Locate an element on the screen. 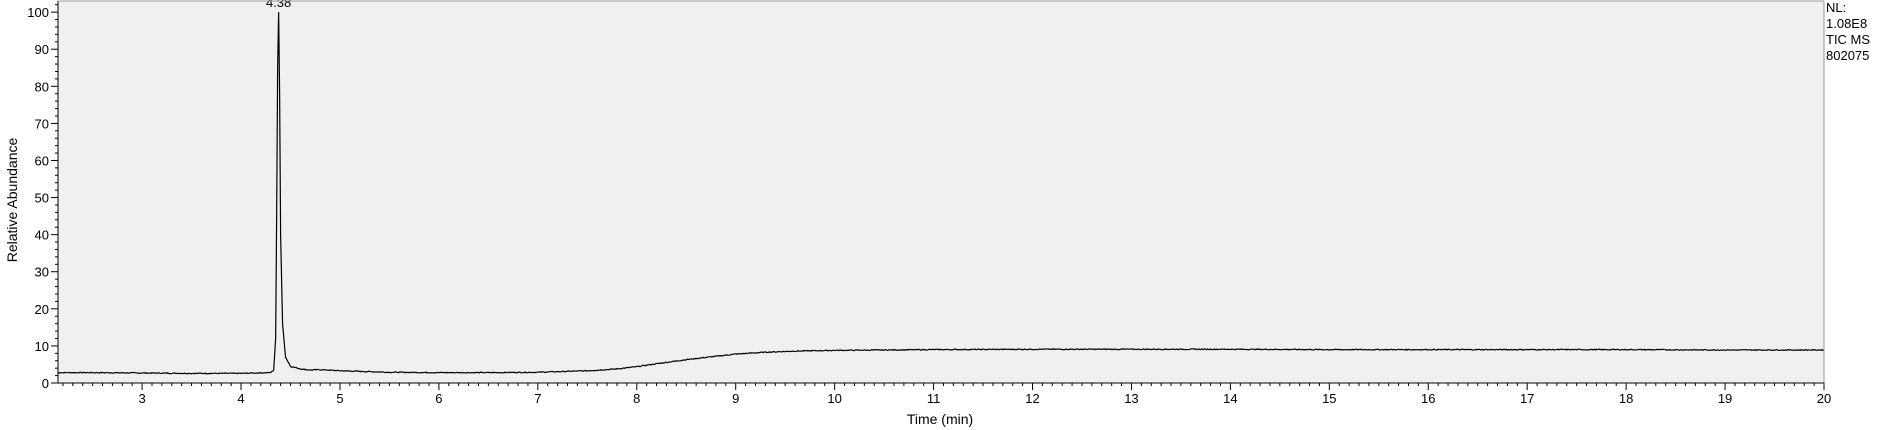  x-tick-label: 10 is located at coordinates (834, 398).